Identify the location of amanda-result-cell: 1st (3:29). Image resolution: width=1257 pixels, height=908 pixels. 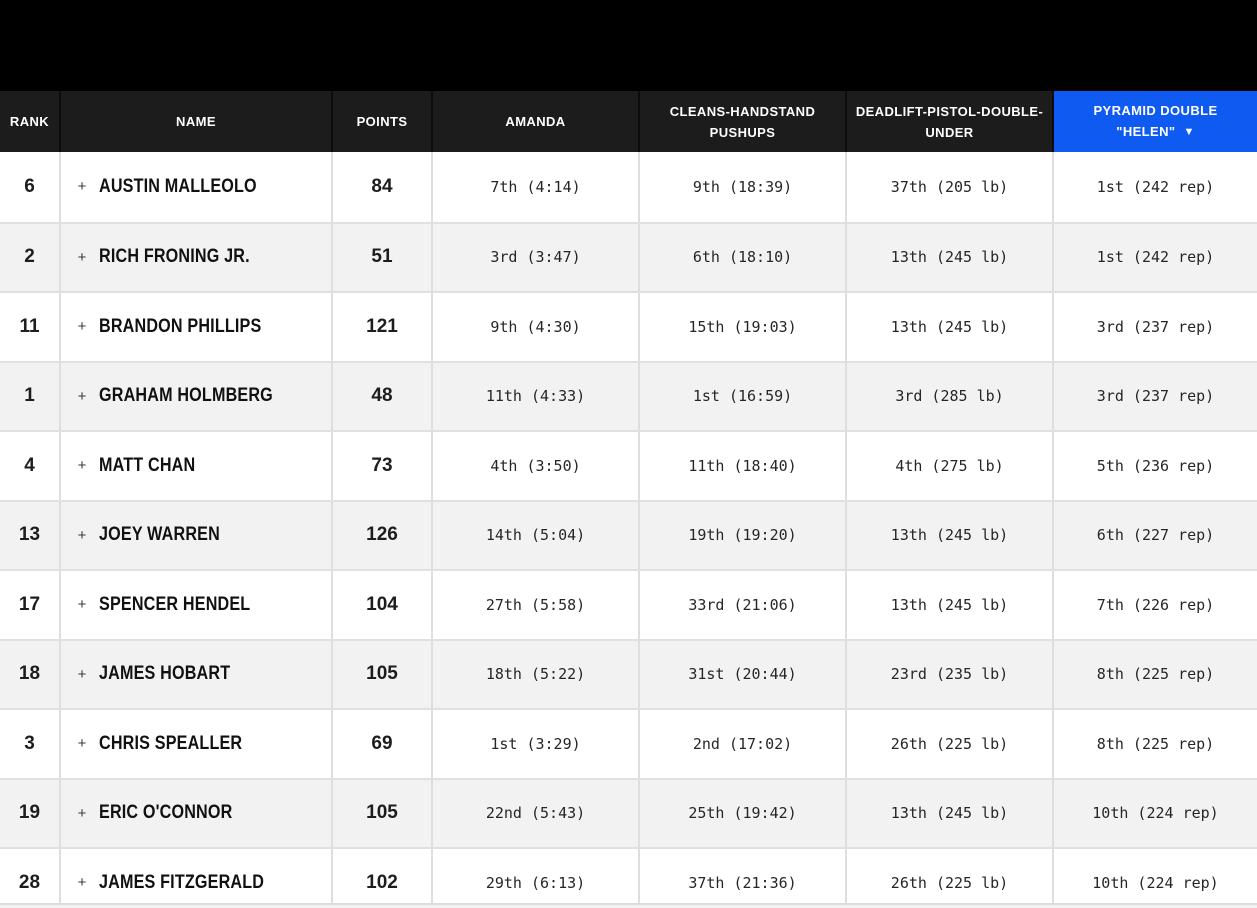
(534, 744).